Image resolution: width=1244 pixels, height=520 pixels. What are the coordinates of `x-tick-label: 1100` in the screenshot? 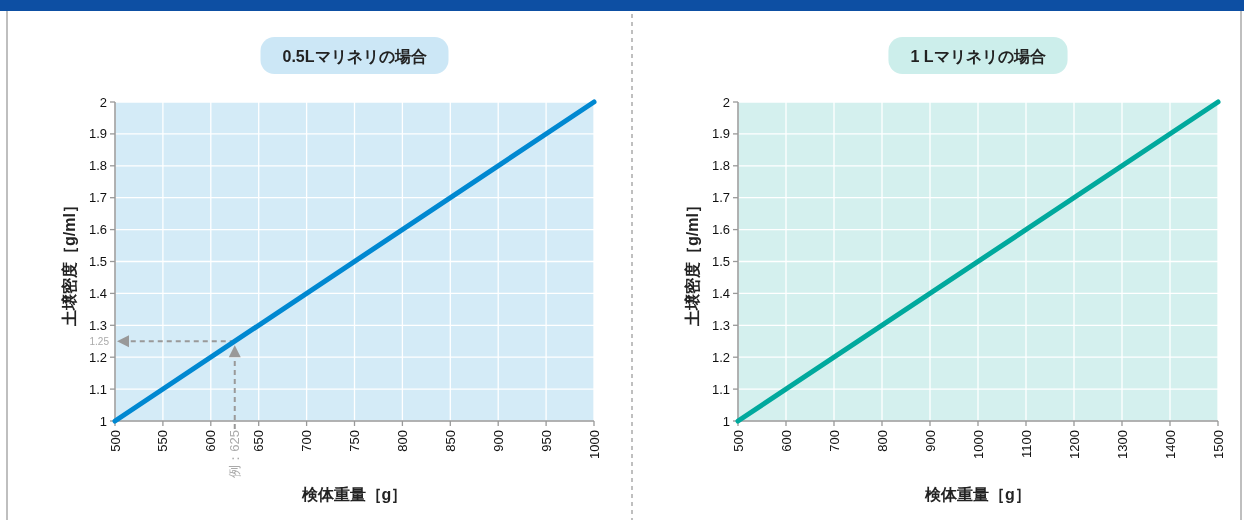 It's located at (1026, 444).